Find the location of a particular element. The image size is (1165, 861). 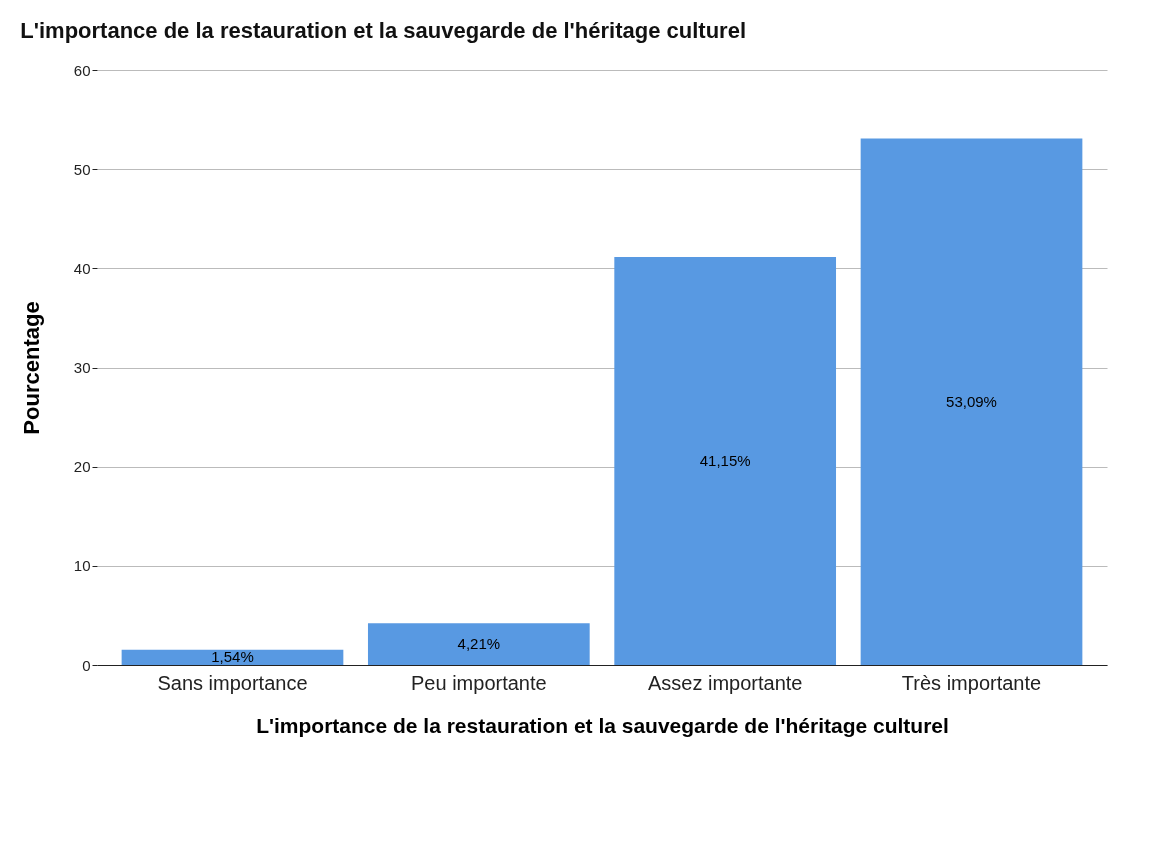

x-tick-label: Très importante is located at coordinates (971, 682).